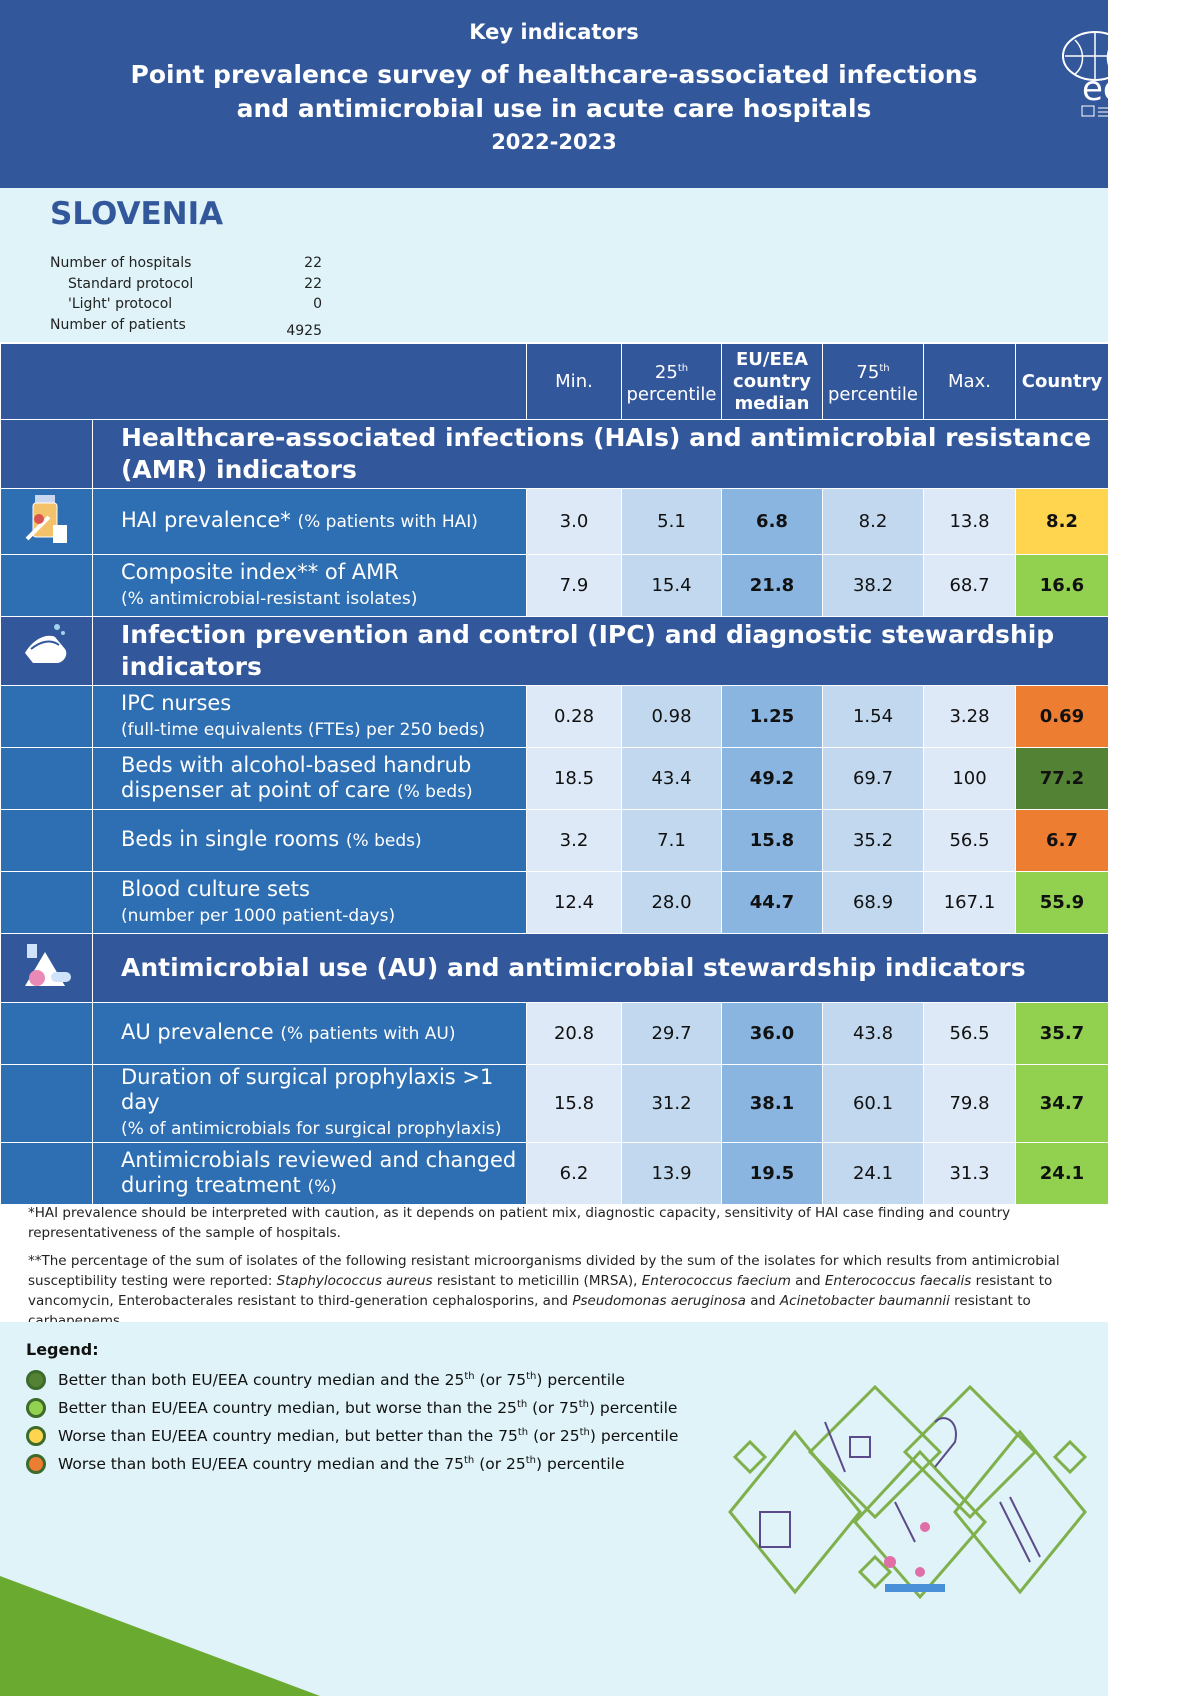 The height and width of the screenshot is (1696, 1199). What do you see at coordinates (537, 1281) in the screenshot?
I see `fn-text: resistant to meticillin (MRSA),` at bounding box center [537, 1281].